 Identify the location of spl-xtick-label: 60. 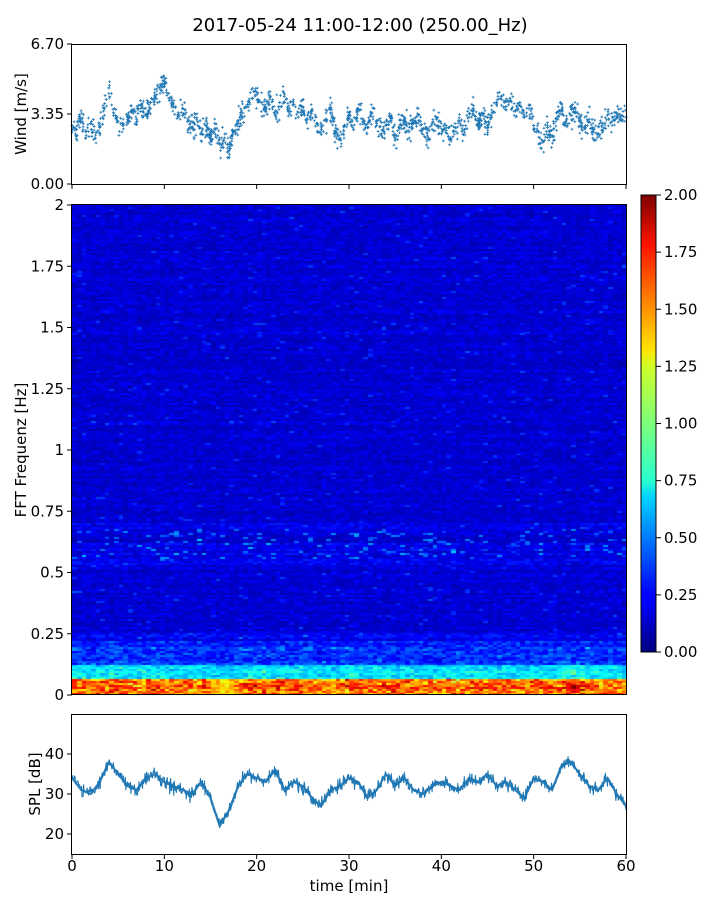
(625, 866).